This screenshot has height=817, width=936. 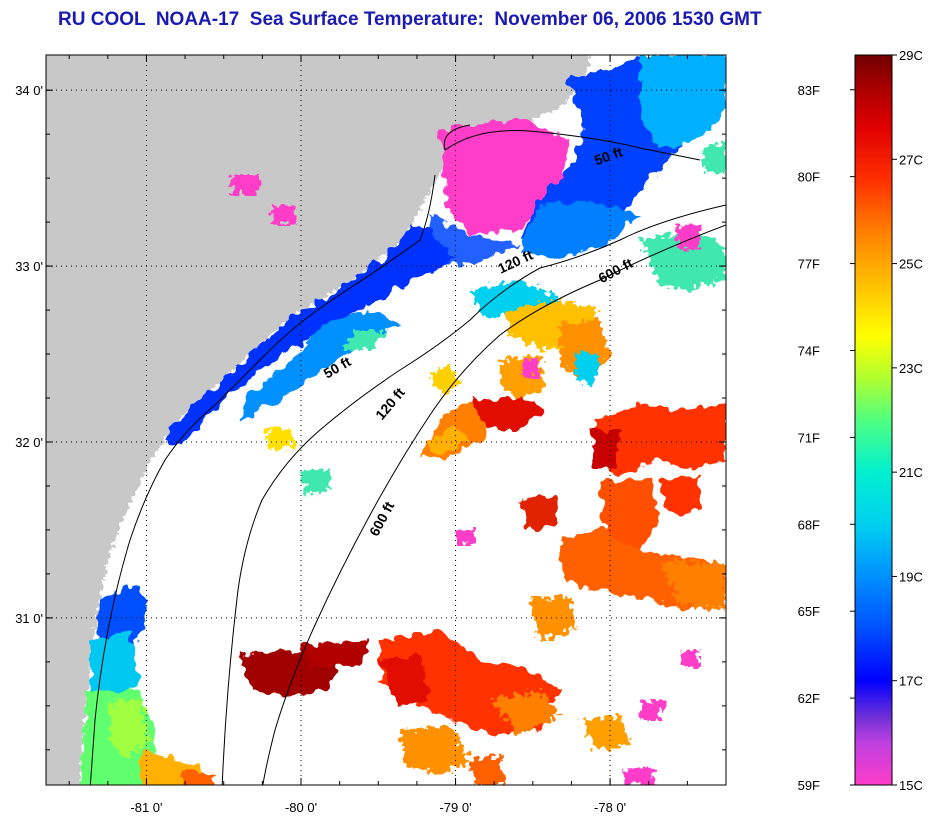 What do you see at coordinates (610, 807) in the screenshot?
I see `lon-tick-label: -78 0'` at bounding box center [610, 807].